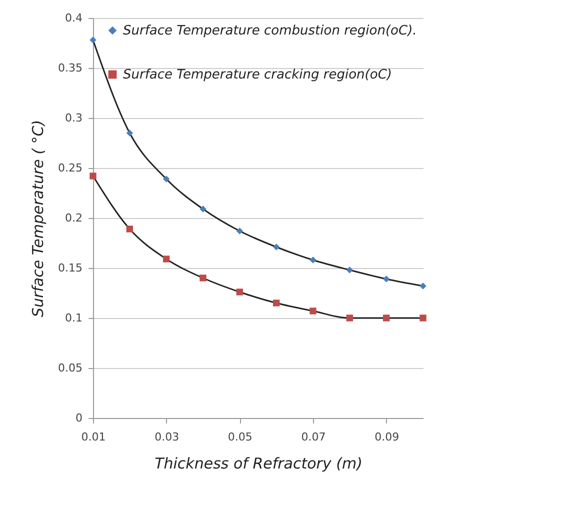 Image resolution: width=572 pixels, height=506 pixels. I want to click on y-tick-label: 0.4, so click(73, 18).